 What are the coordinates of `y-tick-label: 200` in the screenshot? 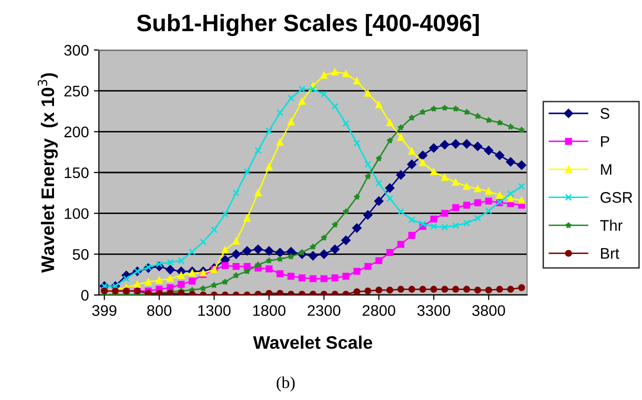 It's located at (76, 132).